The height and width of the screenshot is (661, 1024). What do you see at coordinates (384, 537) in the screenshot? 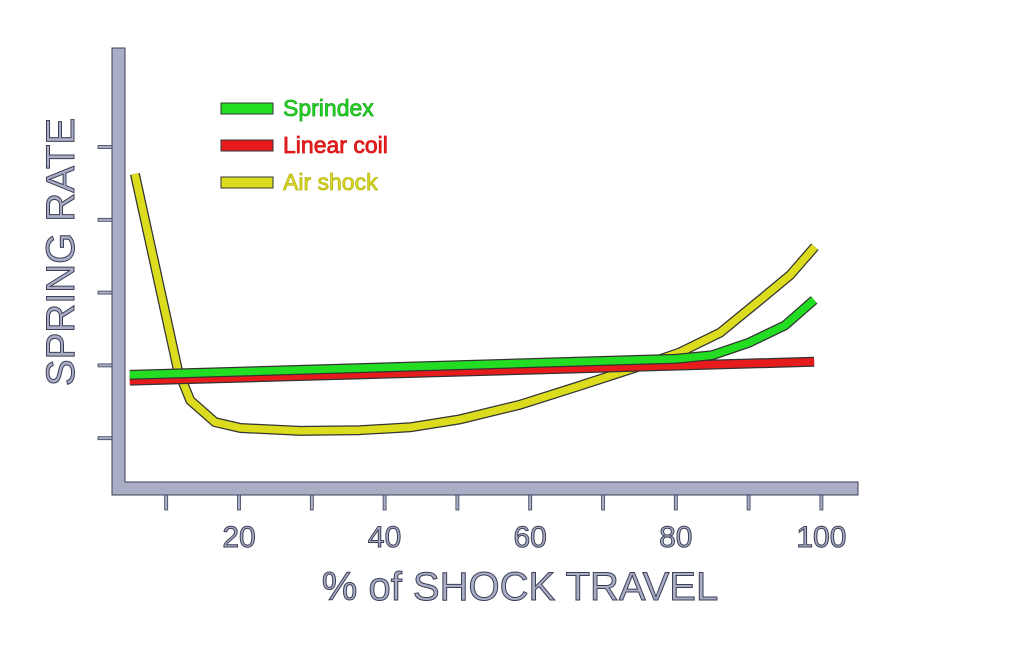
I see `x-tick-label-40: 40` at bounding box center [384, 537].